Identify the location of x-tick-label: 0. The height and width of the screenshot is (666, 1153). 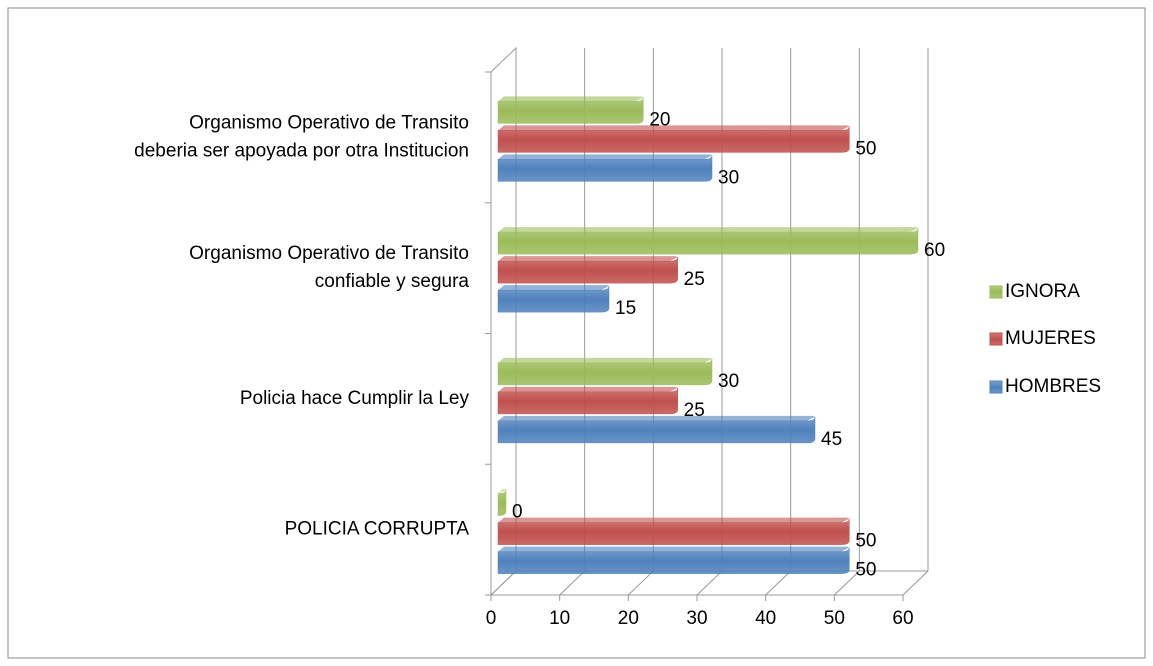
(491, 618).